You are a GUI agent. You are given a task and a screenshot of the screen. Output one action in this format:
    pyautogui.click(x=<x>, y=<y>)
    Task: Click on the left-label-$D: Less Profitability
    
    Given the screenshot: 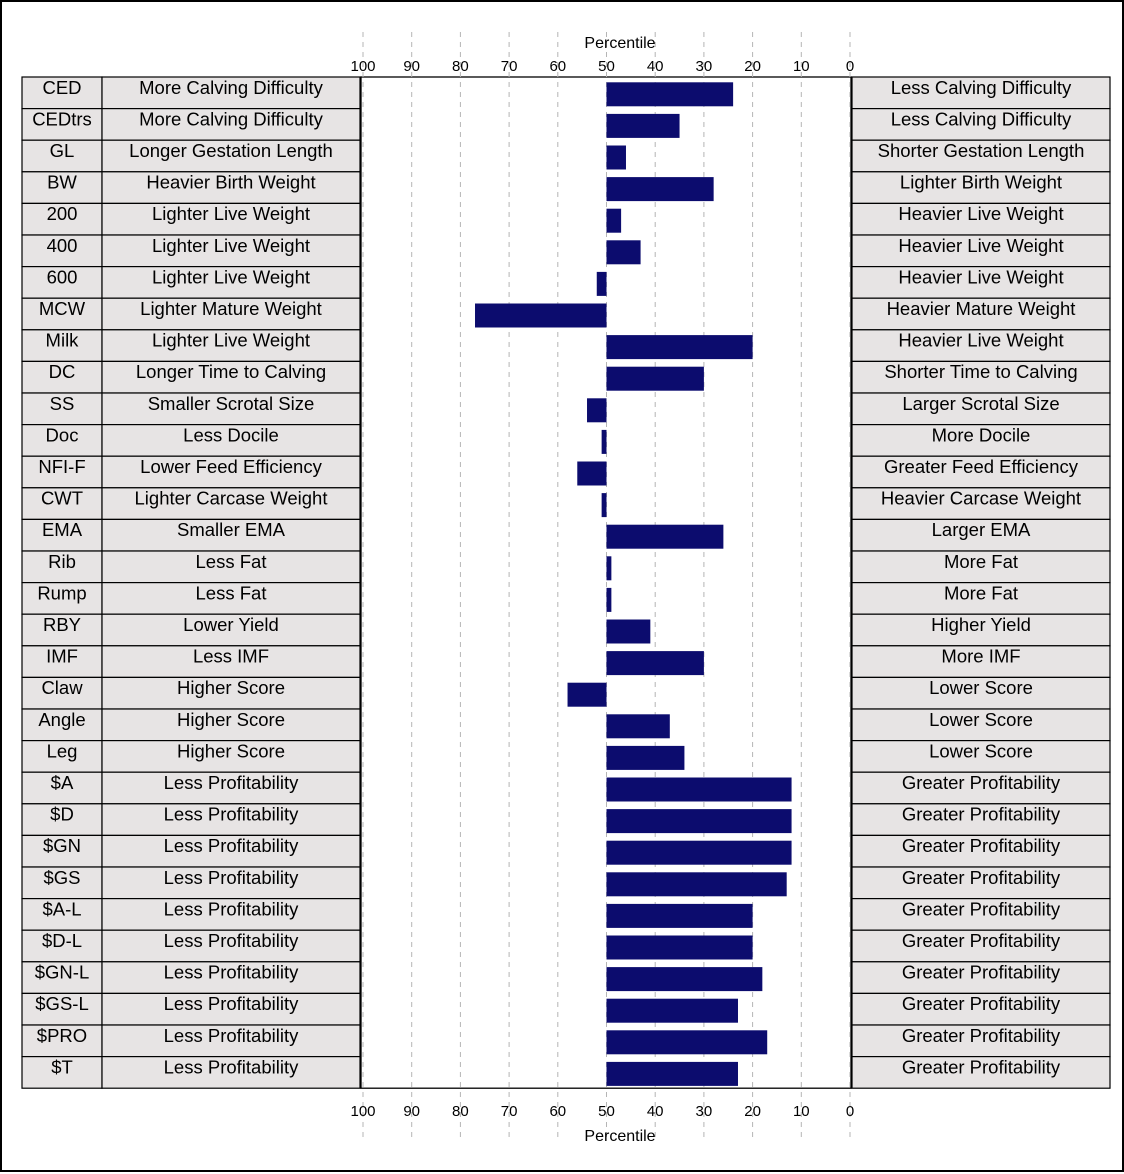 What is the action you would take?
    pyautogui.click(x=231, y=814)
    